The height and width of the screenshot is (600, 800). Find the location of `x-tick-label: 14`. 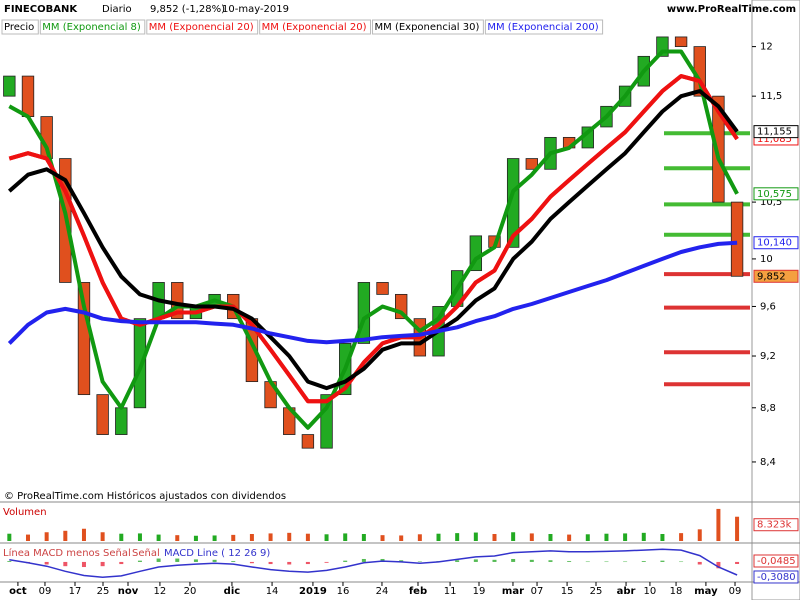

x-tick-label: 14 is located at coordinates (272, 591).